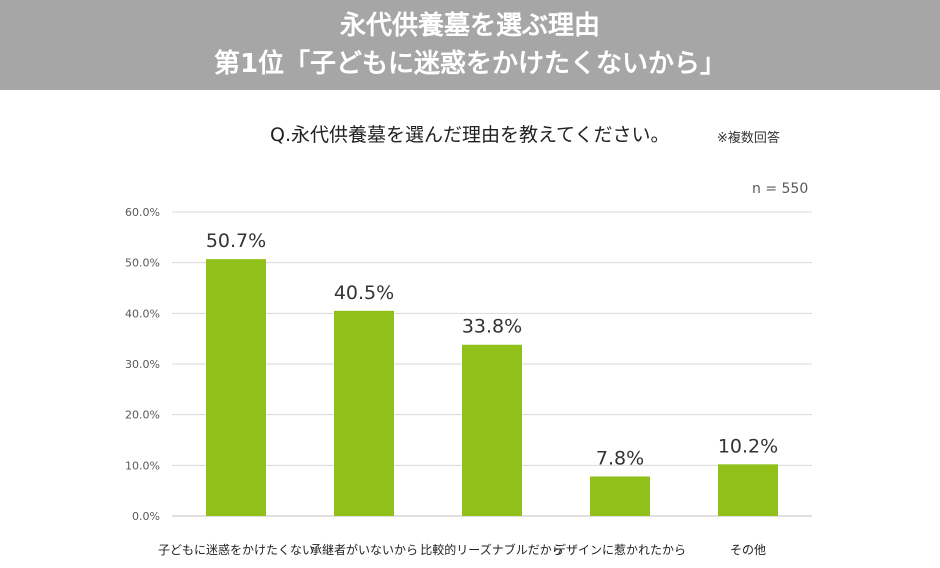 This screenshot has width=940, height=568. What do you see at coordinates (491, 549) in the screenshot?
I see `category-label: 比較的リーズナブルだから` at bounding box center [491, 549].